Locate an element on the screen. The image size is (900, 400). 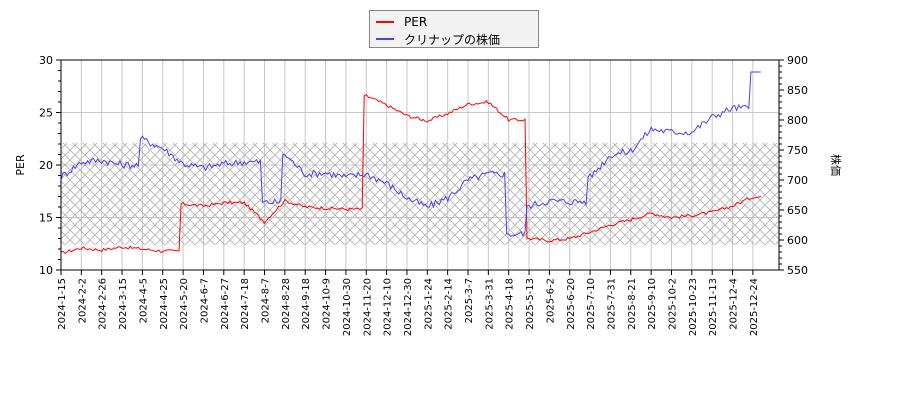
x-tick-label: 2025-3-31 is located at coordinates (489, 304).